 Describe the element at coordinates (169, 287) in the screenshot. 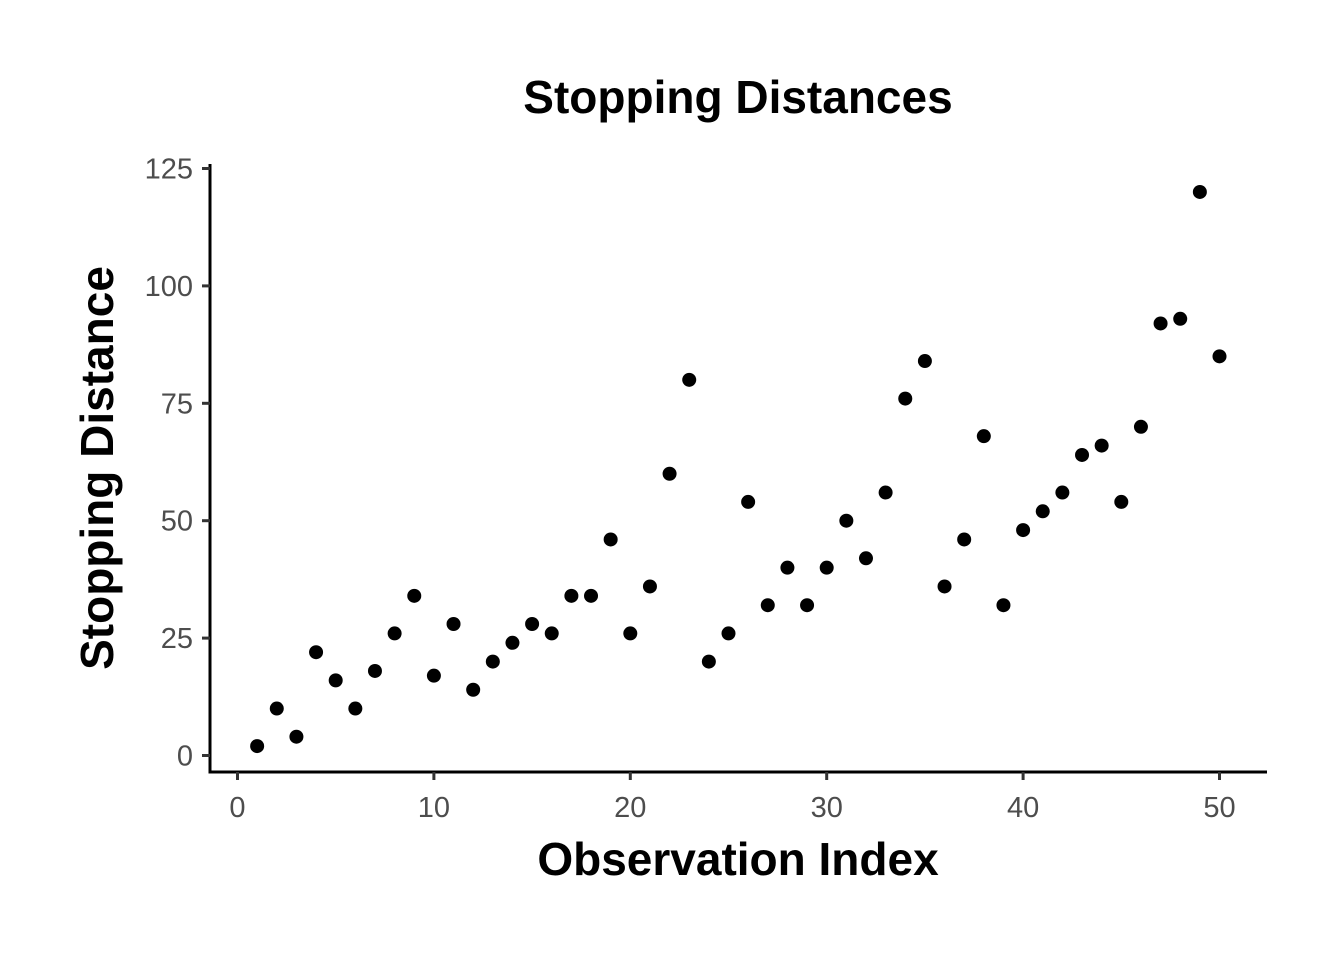

I see `y-tick-label: 100` at that location.